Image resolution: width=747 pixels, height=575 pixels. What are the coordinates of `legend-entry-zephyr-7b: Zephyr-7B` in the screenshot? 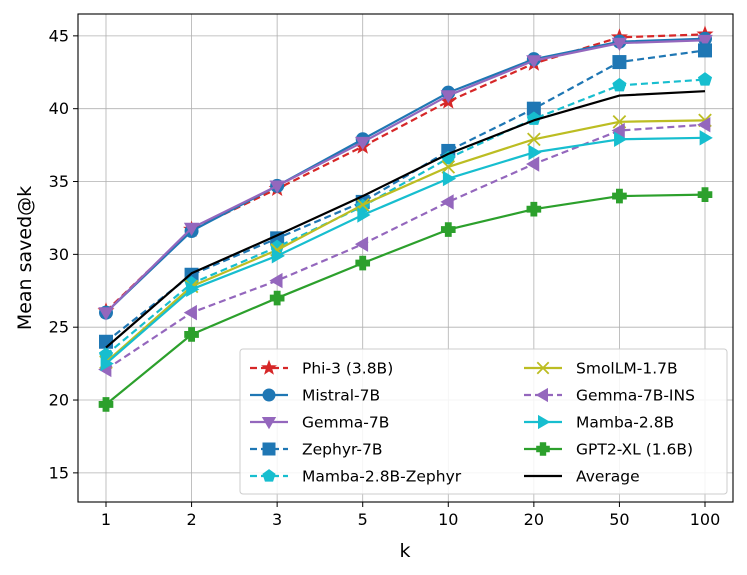 It's located at (316, 450).